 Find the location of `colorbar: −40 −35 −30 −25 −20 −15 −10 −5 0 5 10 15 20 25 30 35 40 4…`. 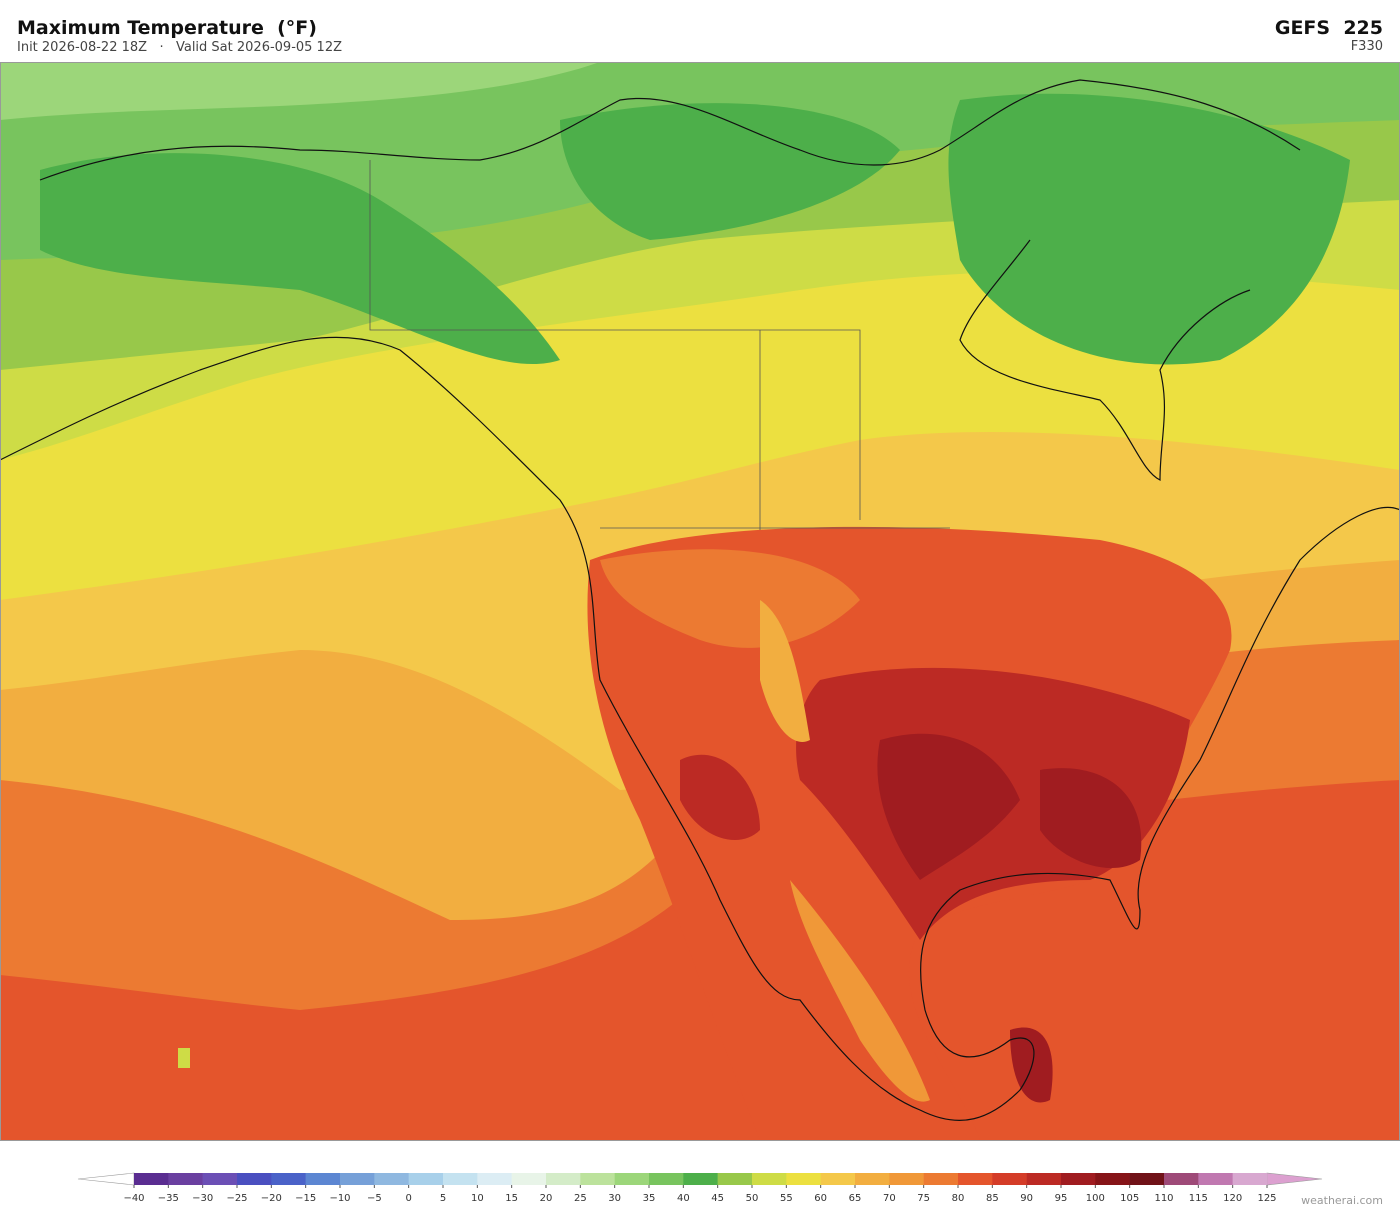

colorbar: −40 −35 −30 −25 −20 −15 −10 −5 0 5 10 15 20 25 30 35 40 4… is located at coordinates (700, 1188).